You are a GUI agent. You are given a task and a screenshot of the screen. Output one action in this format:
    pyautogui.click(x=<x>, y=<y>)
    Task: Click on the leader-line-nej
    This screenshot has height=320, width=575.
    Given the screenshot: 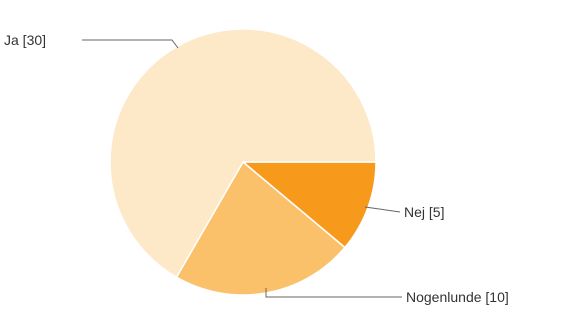 What is the action you would take?
    pyautogui.click(x=382, y=209)
    